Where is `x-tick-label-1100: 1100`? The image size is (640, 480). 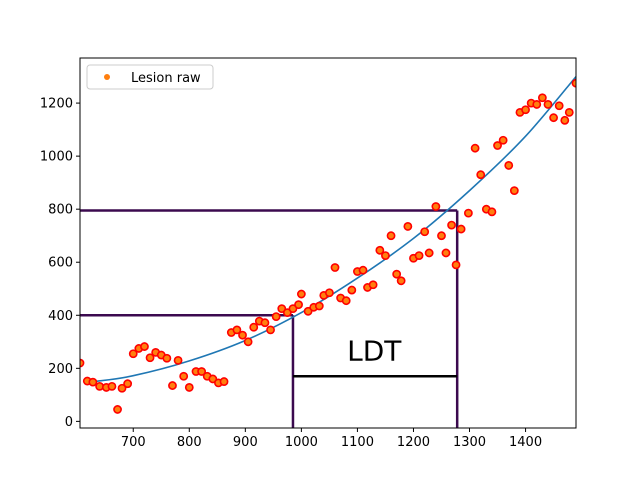 x-tick-label-1100: 1100 is located at coordinates (357, 442).